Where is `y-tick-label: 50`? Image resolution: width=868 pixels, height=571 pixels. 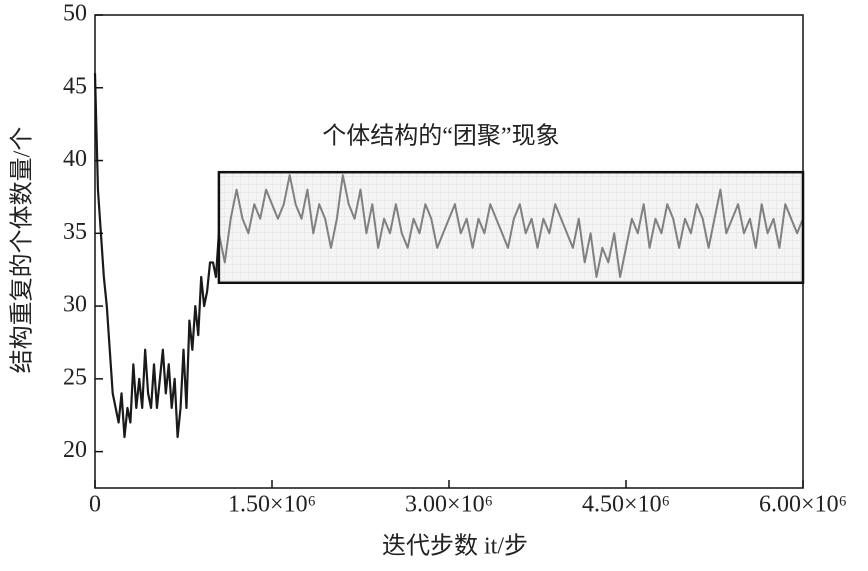 y-tick-label: 50 is located at coordinates (75, 14).